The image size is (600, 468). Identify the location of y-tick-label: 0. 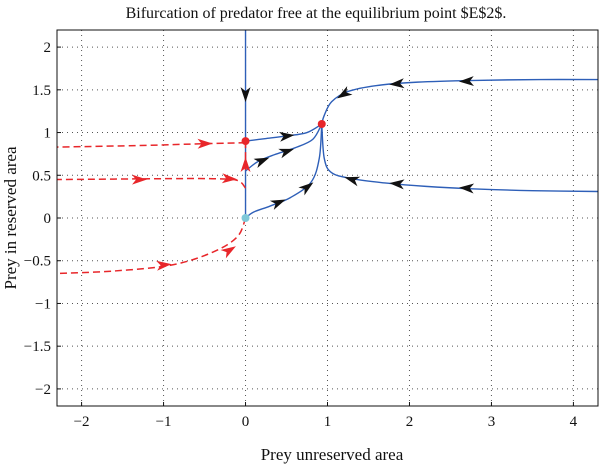
(48, 219).